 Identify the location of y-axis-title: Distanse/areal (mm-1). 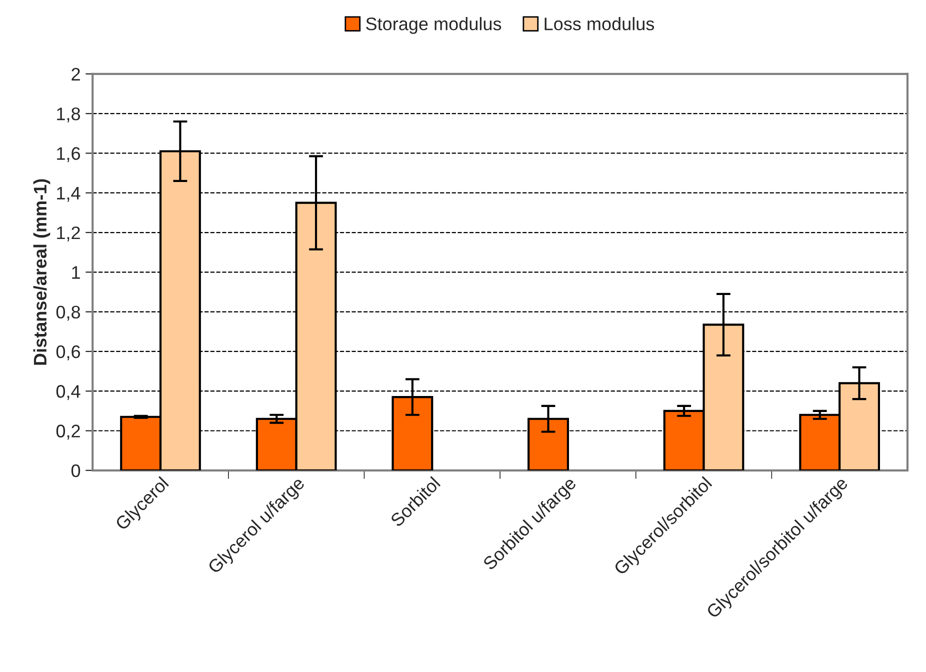
(41, 272).